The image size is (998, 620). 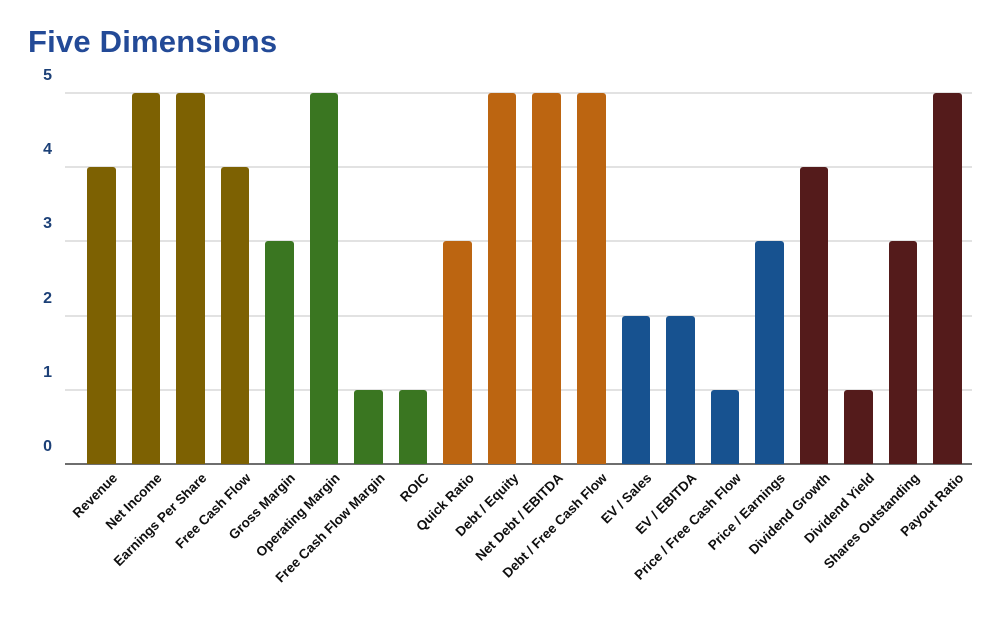 What do you see at coordinates (153, 41) in the screenshot?
I see `chart-title: Five Dimensions` at bounding box center [153, 41].